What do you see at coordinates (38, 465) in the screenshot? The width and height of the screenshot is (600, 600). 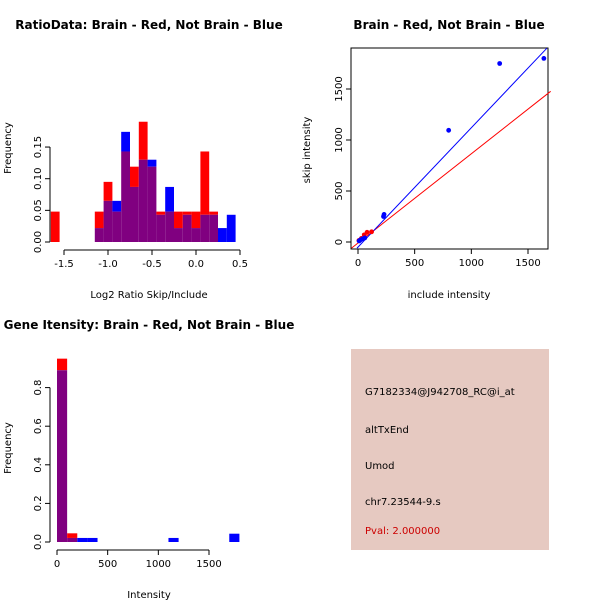 I see `gene-y-tick-label: 0.4` at bounding box center [38, 465].